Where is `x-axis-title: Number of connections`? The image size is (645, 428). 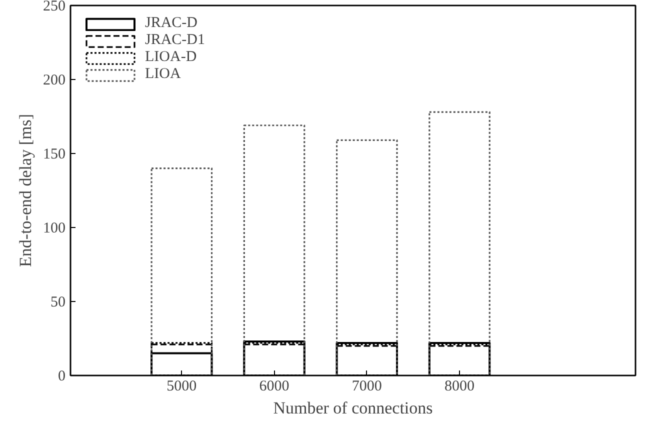
x-axis-title: Number of connections is located at coordinates (353, 408).